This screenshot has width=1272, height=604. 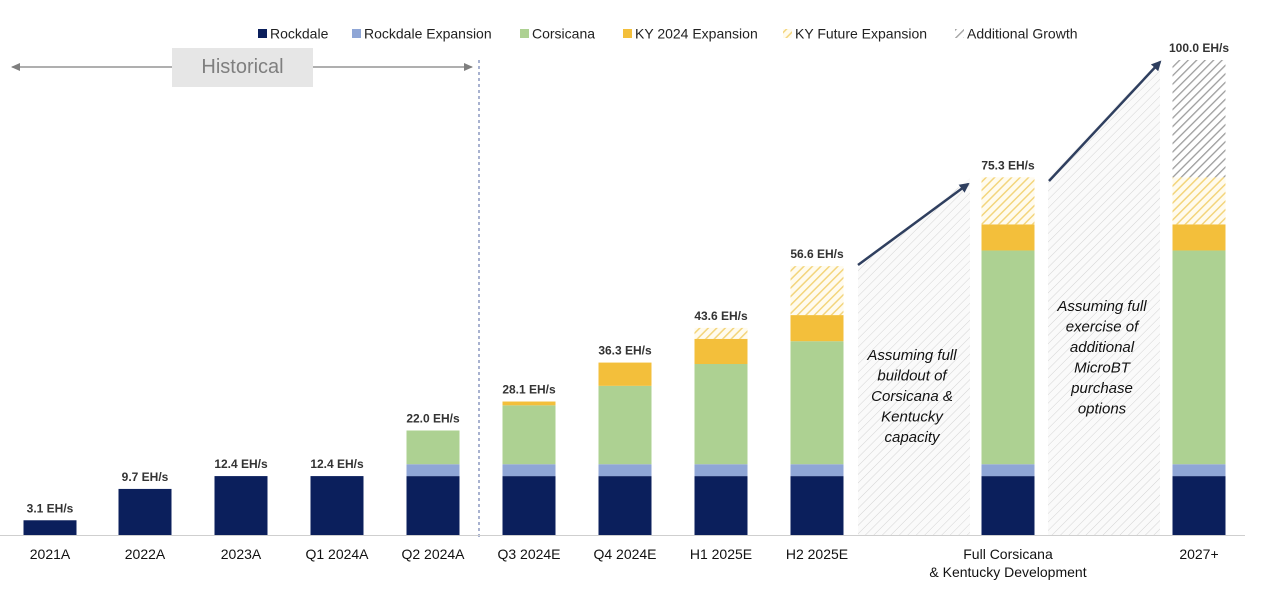 What do you see at coordinates (1199, 48) in the screenshot?
I see `value-label: 100.0 EH/s` at bounding box center [1199, 48].